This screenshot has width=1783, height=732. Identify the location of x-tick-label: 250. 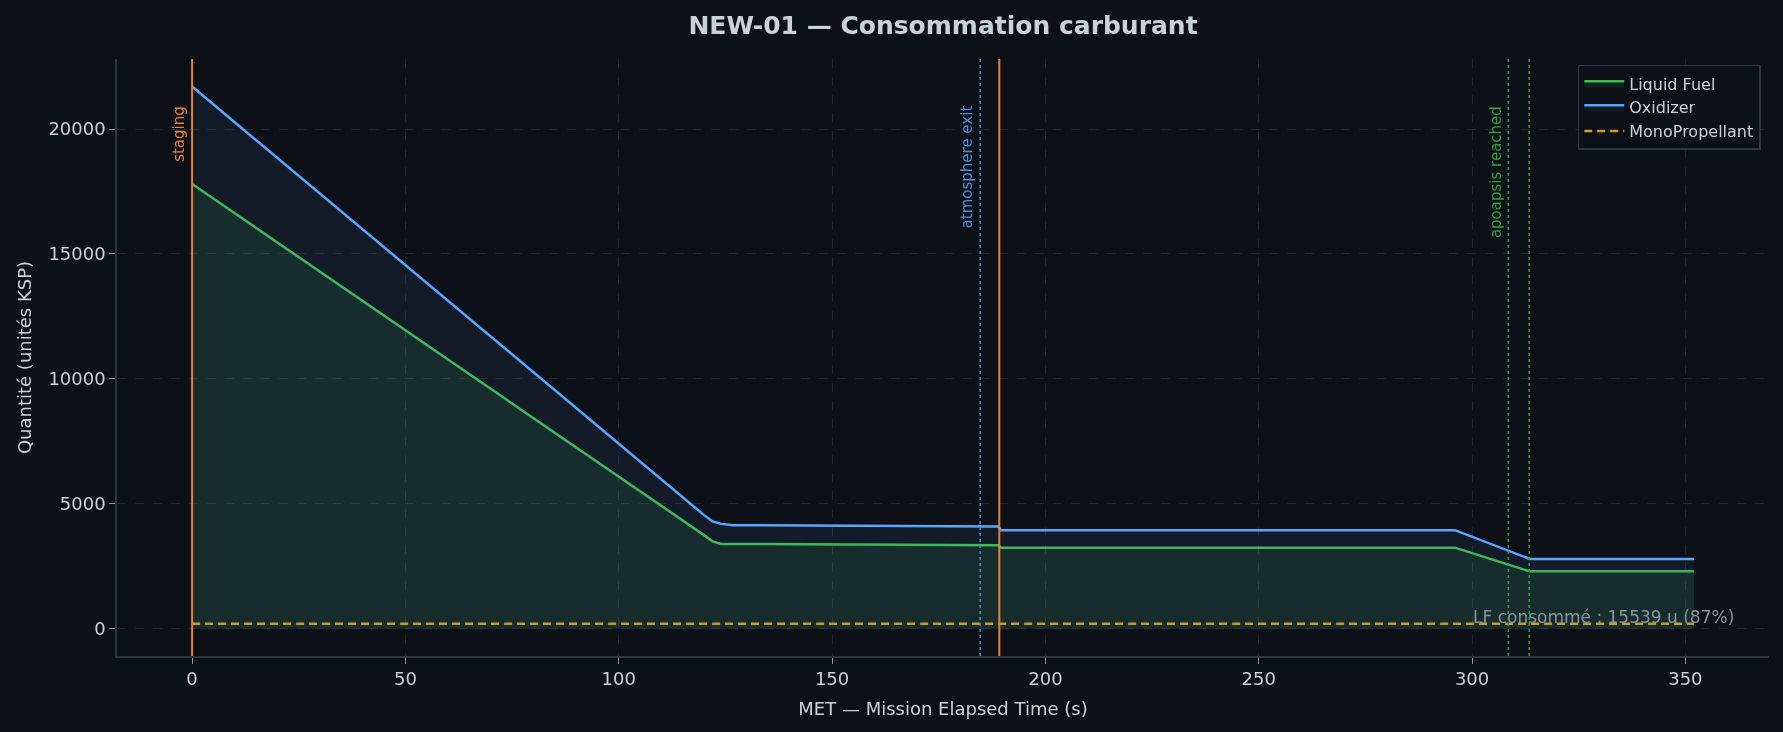
(1258, 679).